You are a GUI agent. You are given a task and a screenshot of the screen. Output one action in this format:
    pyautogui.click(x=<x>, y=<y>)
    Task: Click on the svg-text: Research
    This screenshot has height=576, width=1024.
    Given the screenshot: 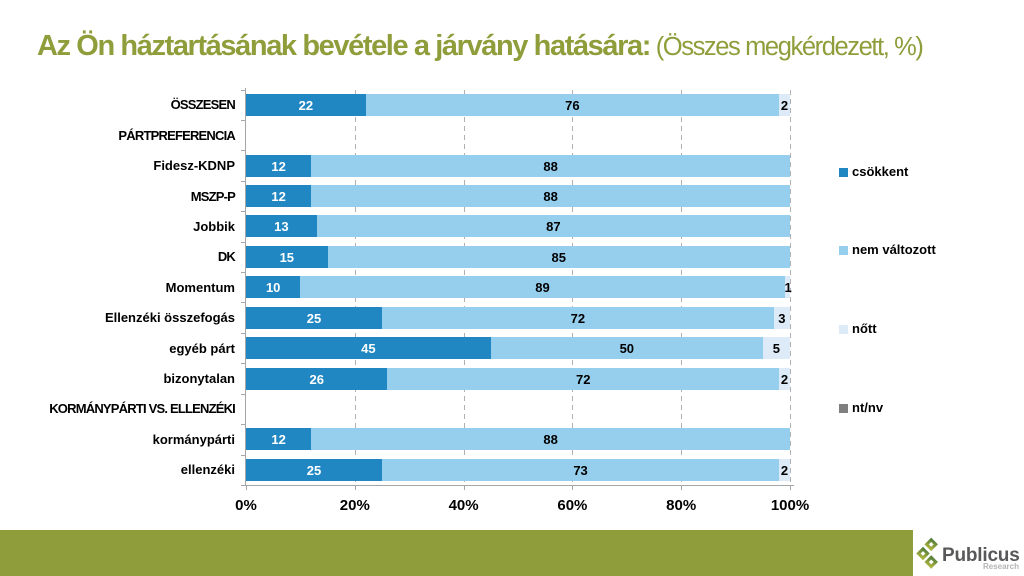 What is the action you would take?
    pyautogui.click(x=1001, y=566)
    